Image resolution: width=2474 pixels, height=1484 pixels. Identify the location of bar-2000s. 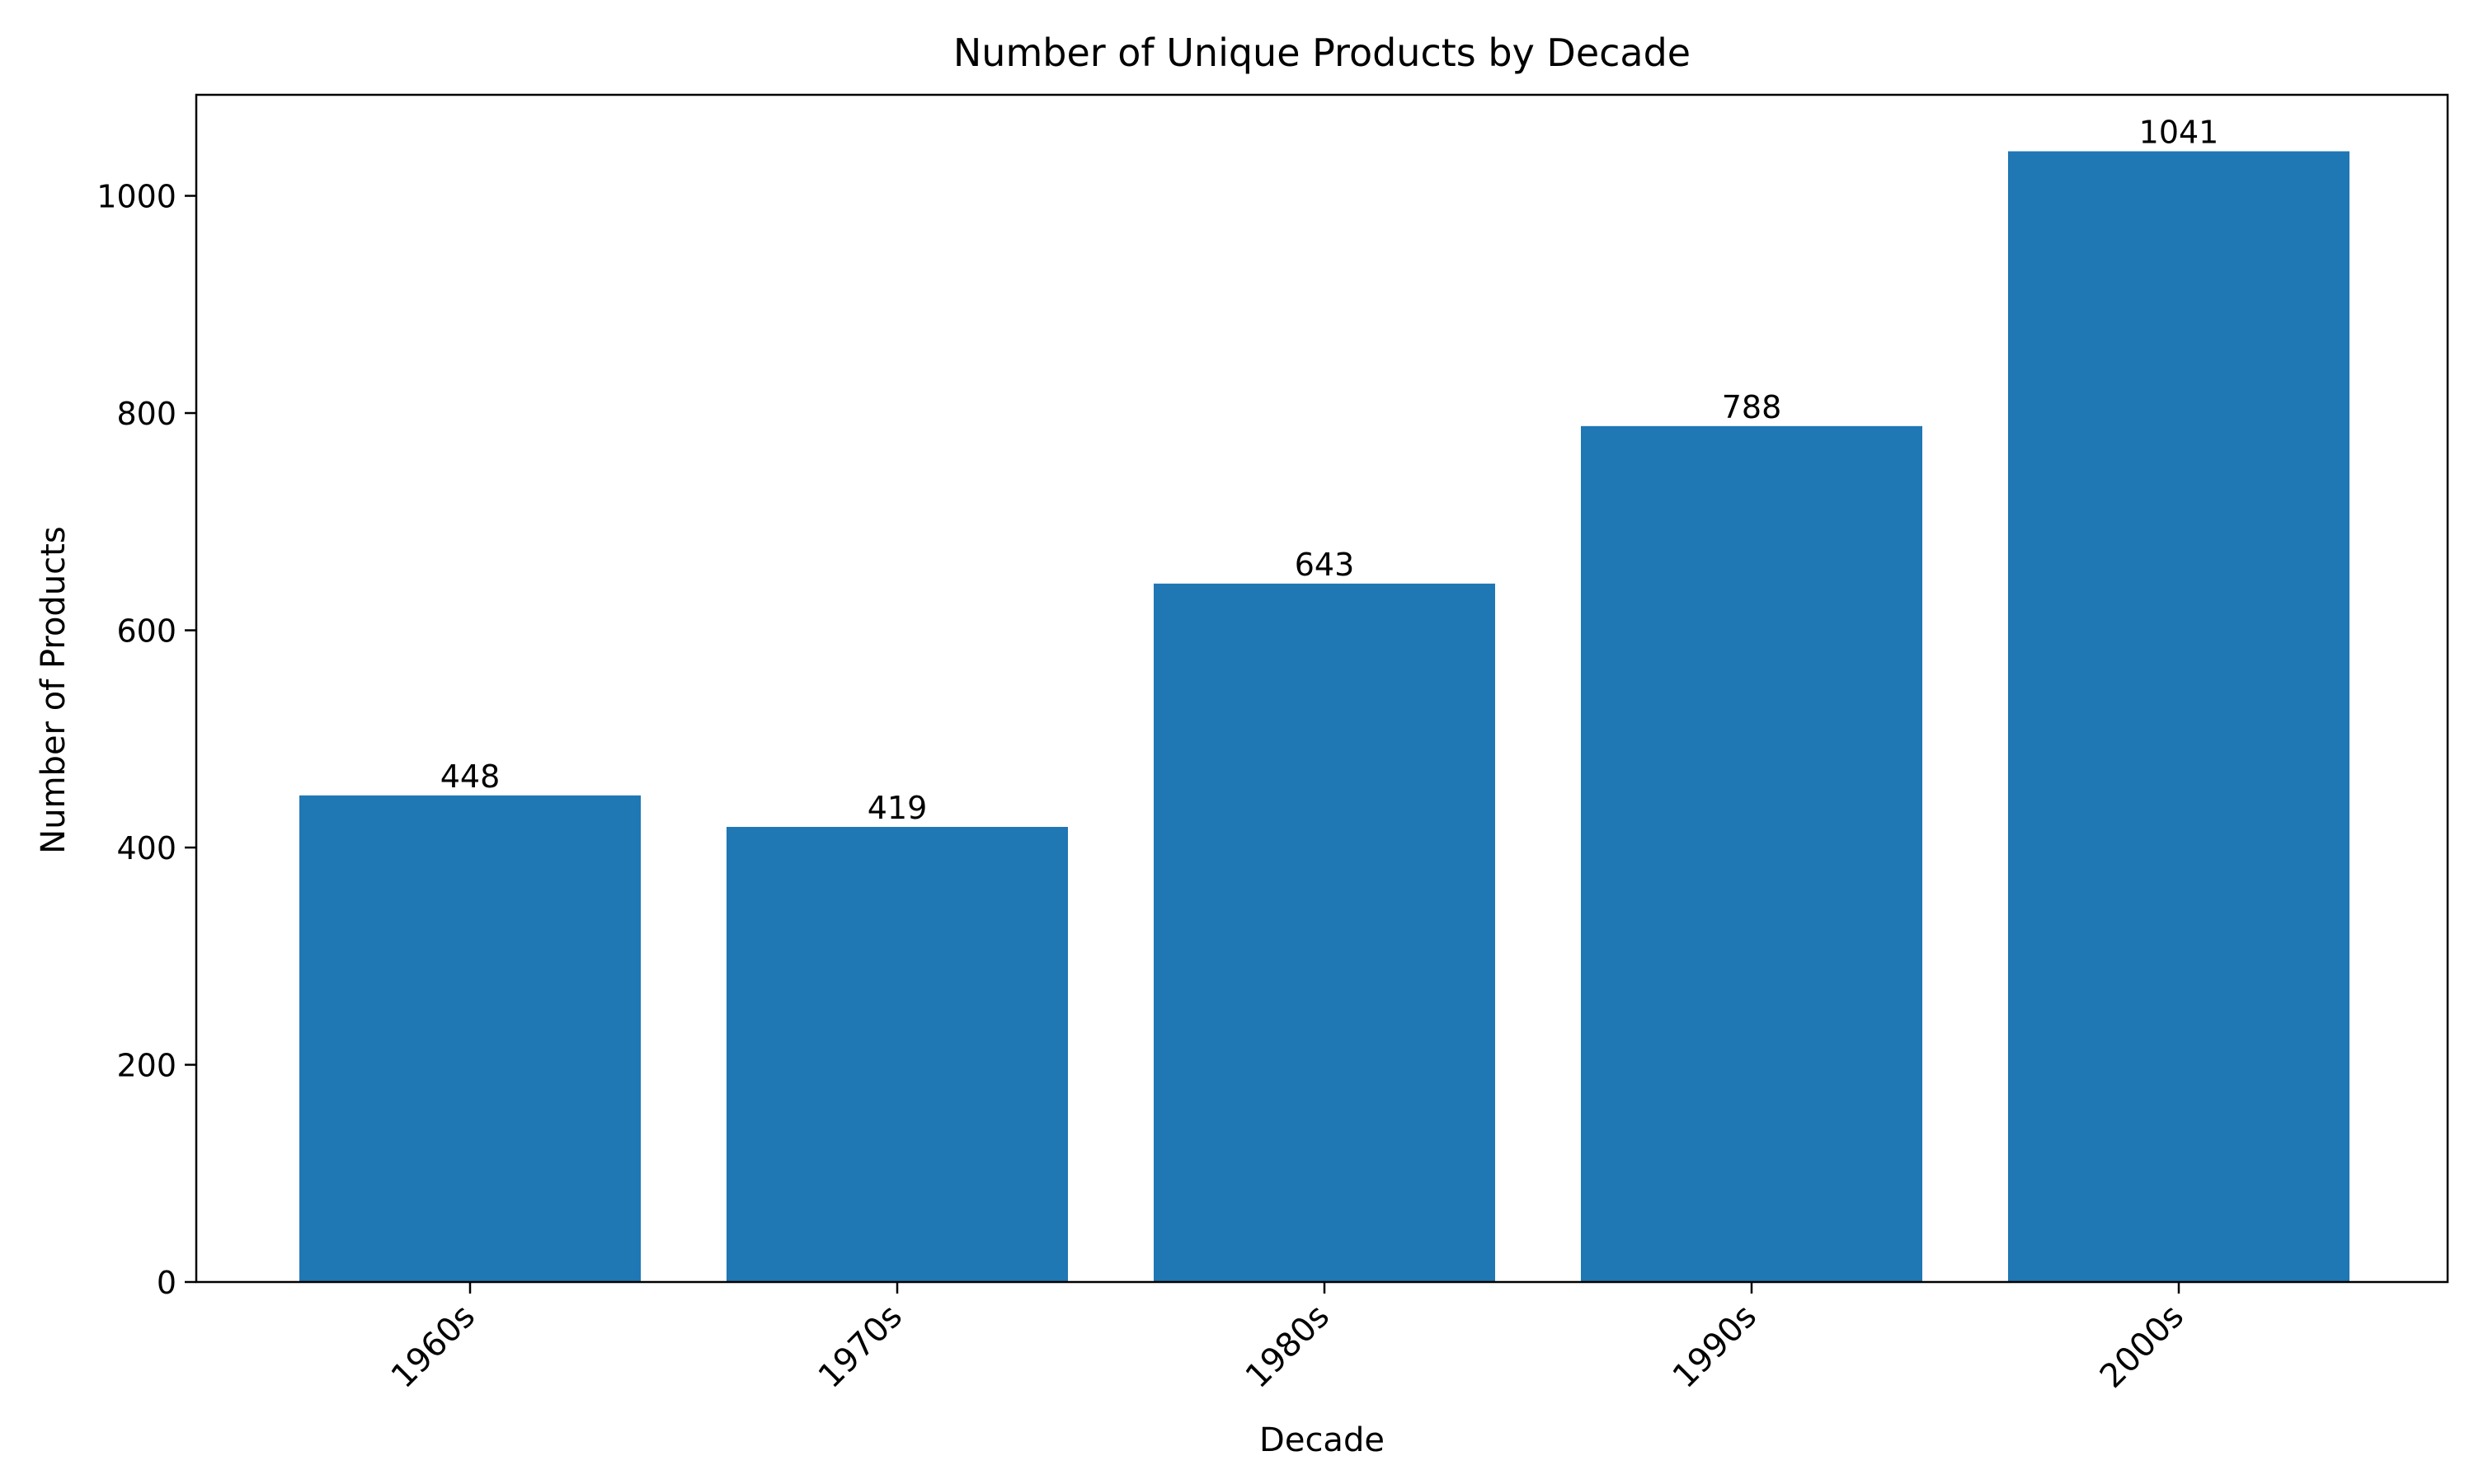
(2178, 717).